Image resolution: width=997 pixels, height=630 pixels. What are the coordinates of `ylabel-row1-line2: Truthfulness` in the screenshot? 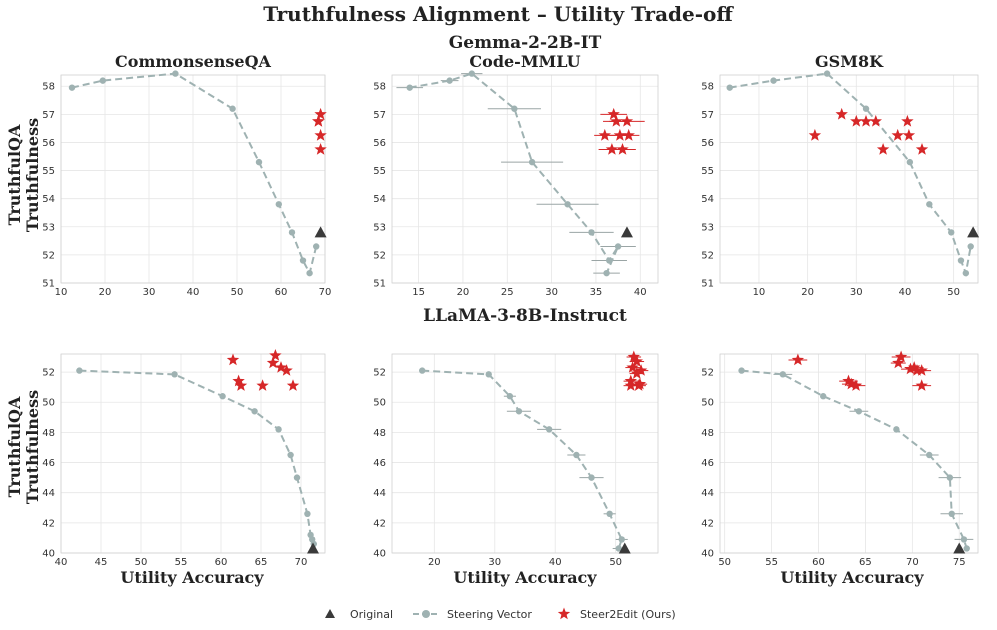 It's located at (32, 447).